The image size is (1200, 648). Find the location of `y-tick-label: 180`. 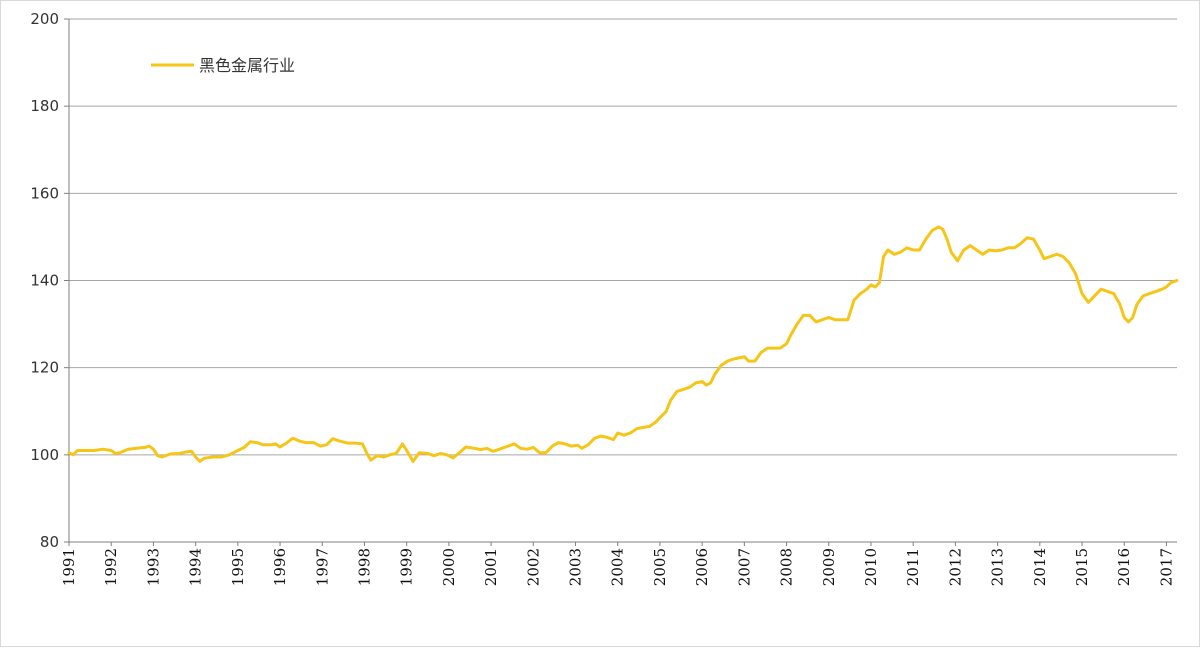

y-tick-label: 180 is located at coordinates (44, 106).